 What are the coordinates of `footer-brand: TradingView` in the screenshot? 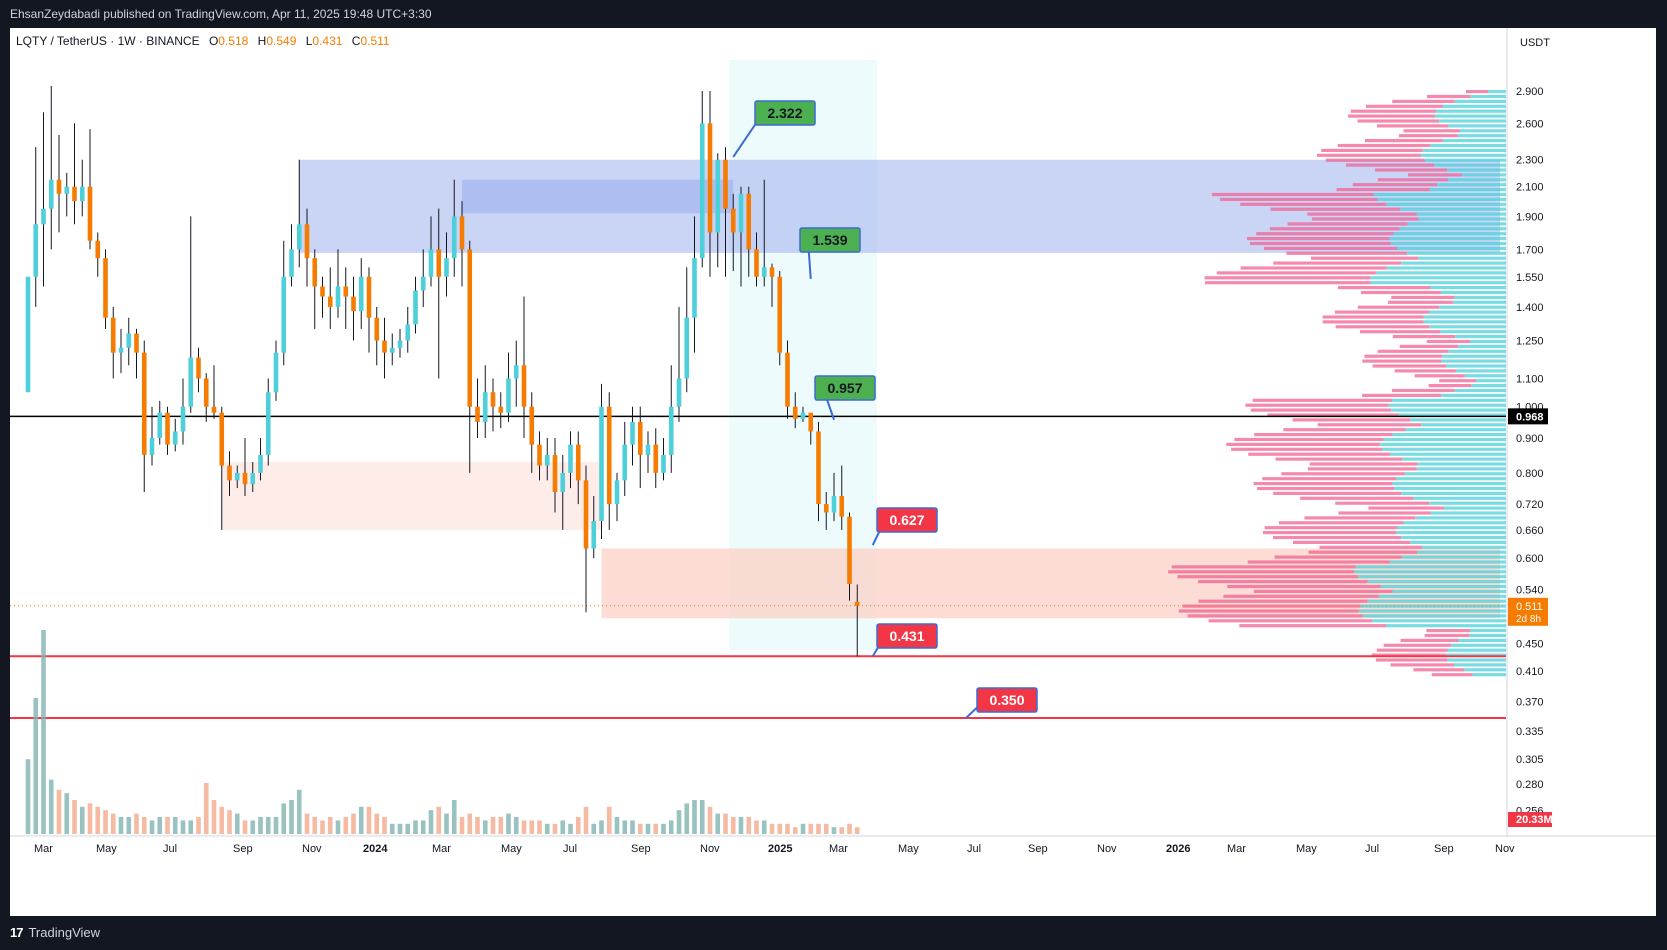 It's located at (64, 932).